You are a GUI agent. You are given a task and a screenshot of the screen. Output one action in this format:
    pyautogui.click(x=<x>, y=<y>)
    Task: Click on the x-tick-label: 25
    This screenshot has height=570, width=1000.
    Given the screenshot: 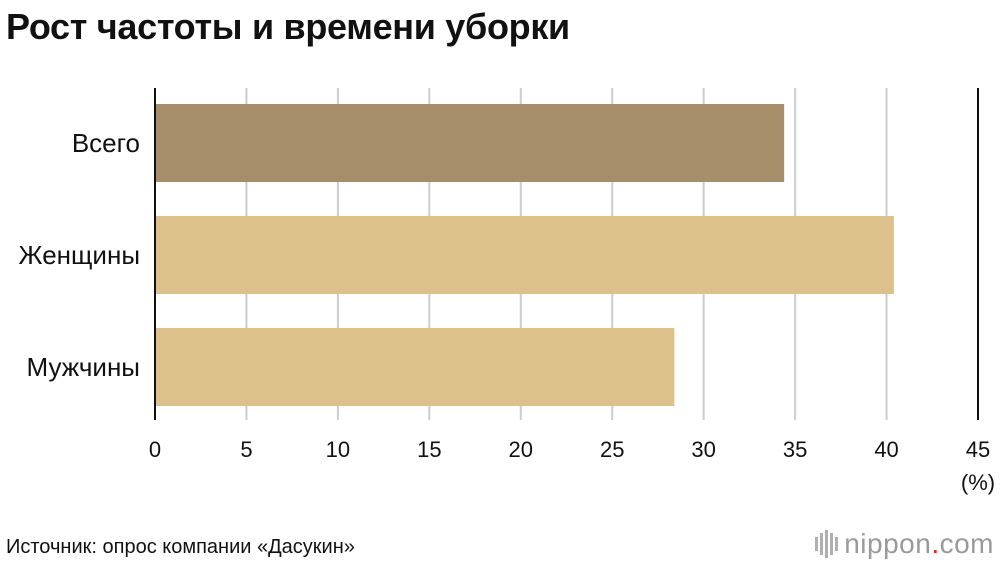 What is the action you would take?
    pyautogui.click(x=612, y=449)
    